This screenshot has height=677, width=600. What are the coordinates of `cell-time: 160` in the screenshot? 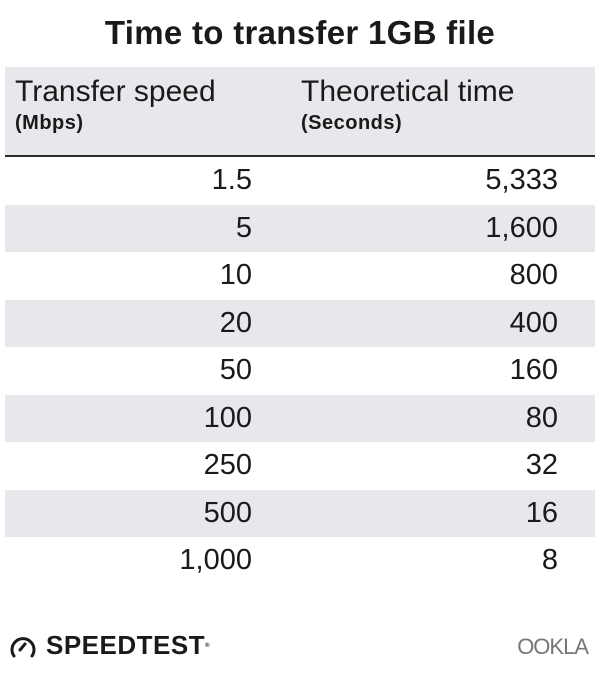 It's located at (533, 370).